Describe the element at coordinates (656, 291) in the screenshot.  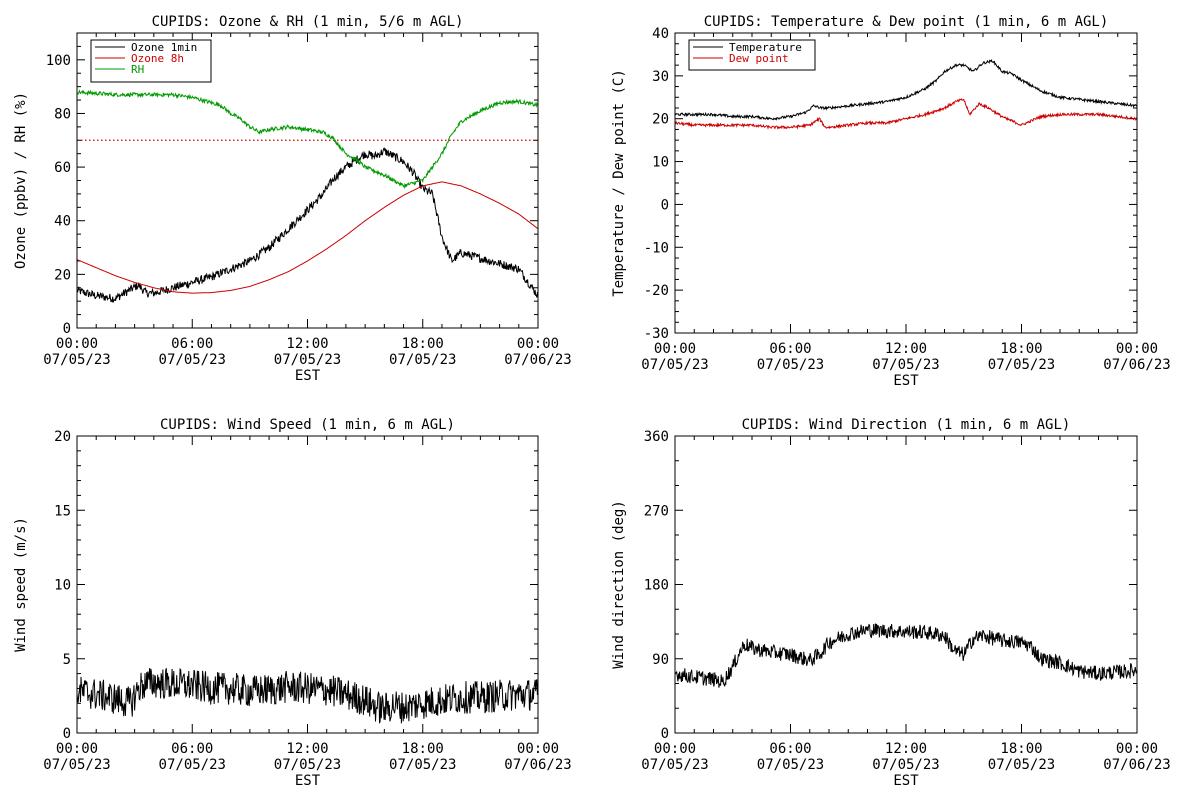
I see `y-tick-label: -20` at that location.